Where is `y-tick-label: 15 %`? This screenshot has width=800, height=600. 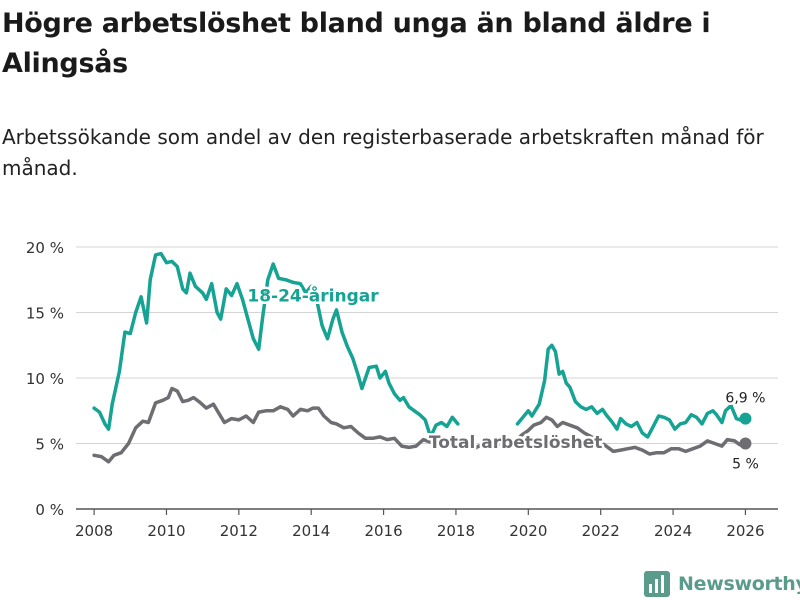 y-tick-label: 15 % is located at coordinates (45, 314).